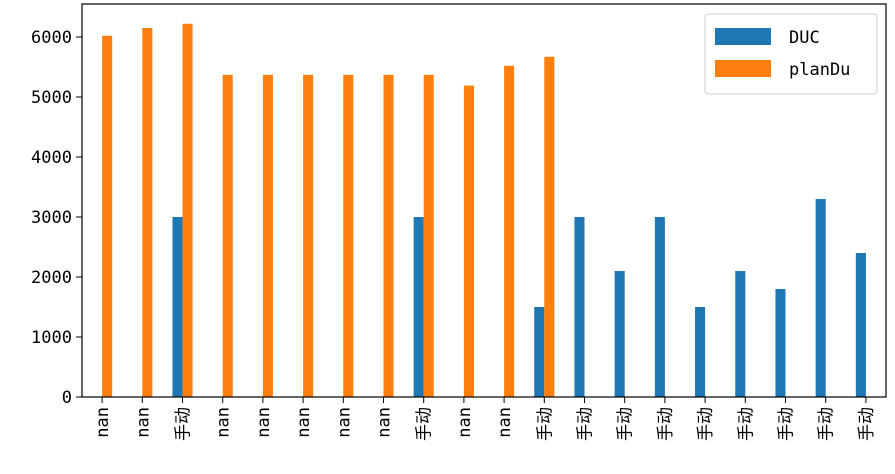 The image size is (895, 474). What do you see at coordinates (819, 70) in the screenshot?
I see `legend-label-planDu: planDu` at bounding box center [819, 70].